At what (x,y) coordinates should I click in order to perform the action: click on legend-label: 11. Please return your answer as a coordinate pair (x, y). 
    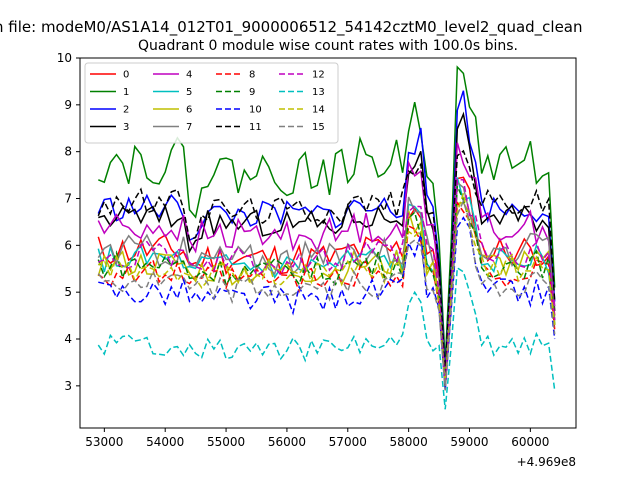
    Looking at the image, I should click on (255, 127).